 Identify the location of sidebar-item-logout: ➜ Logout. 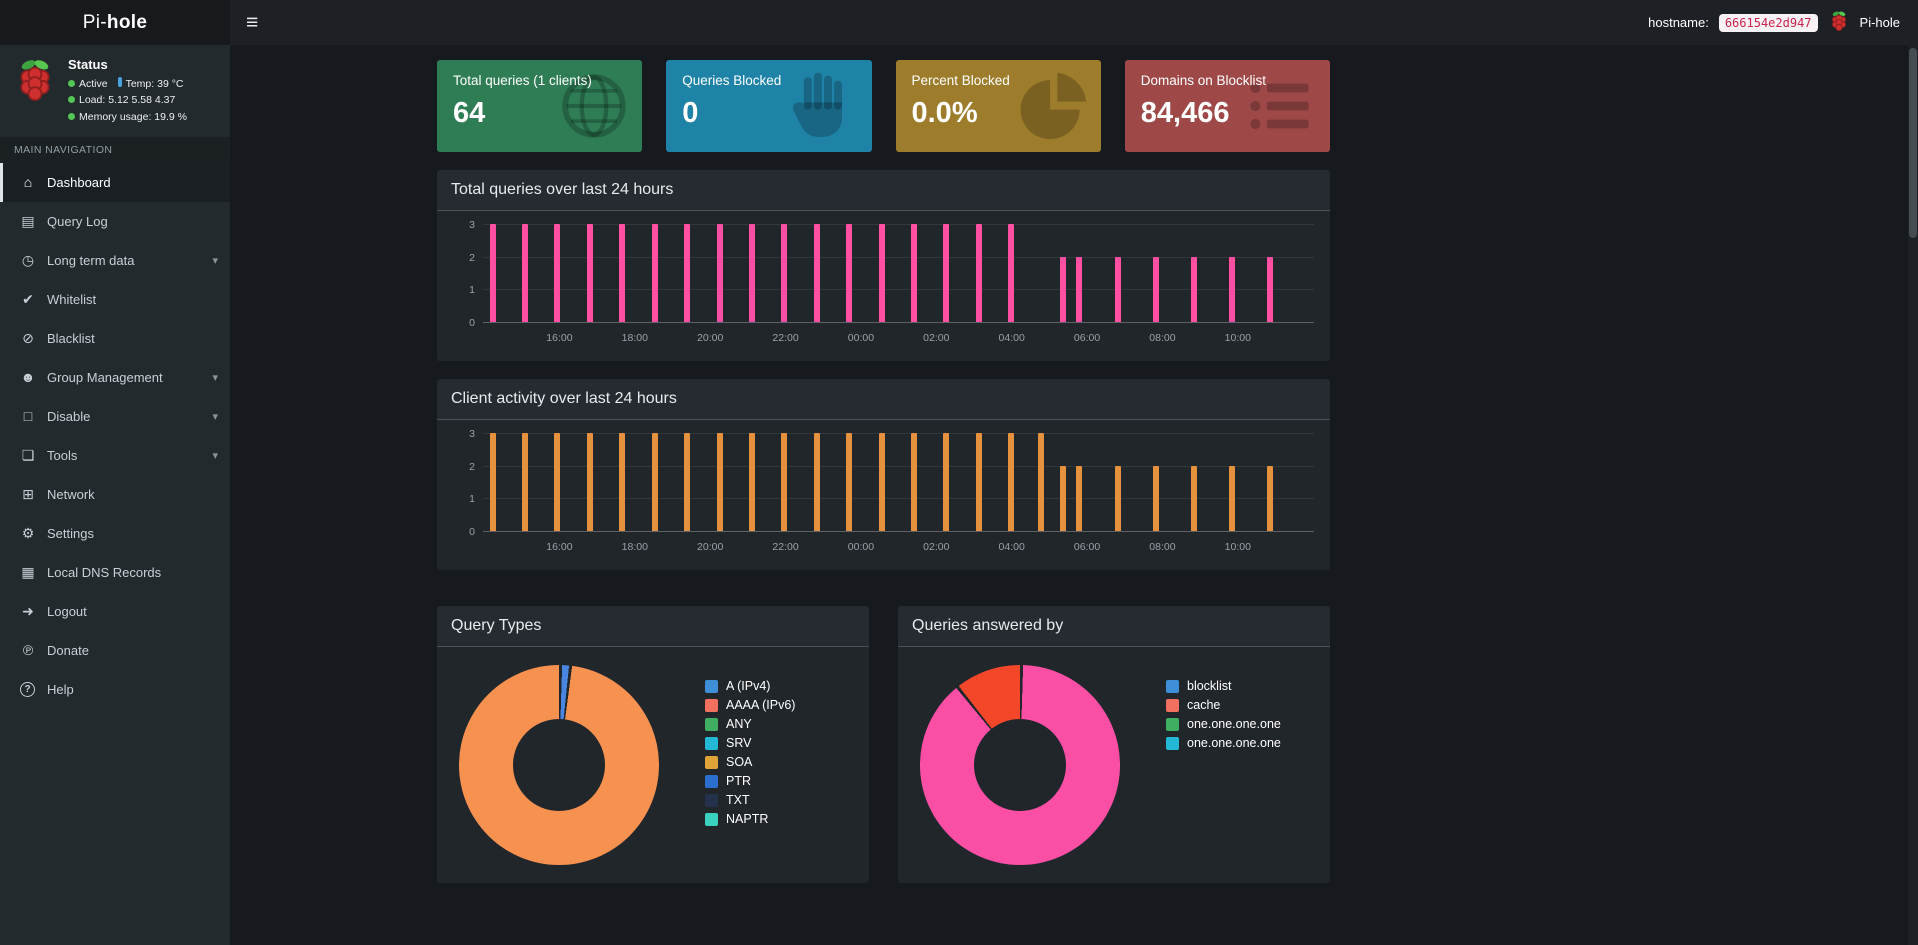
(115, 611).